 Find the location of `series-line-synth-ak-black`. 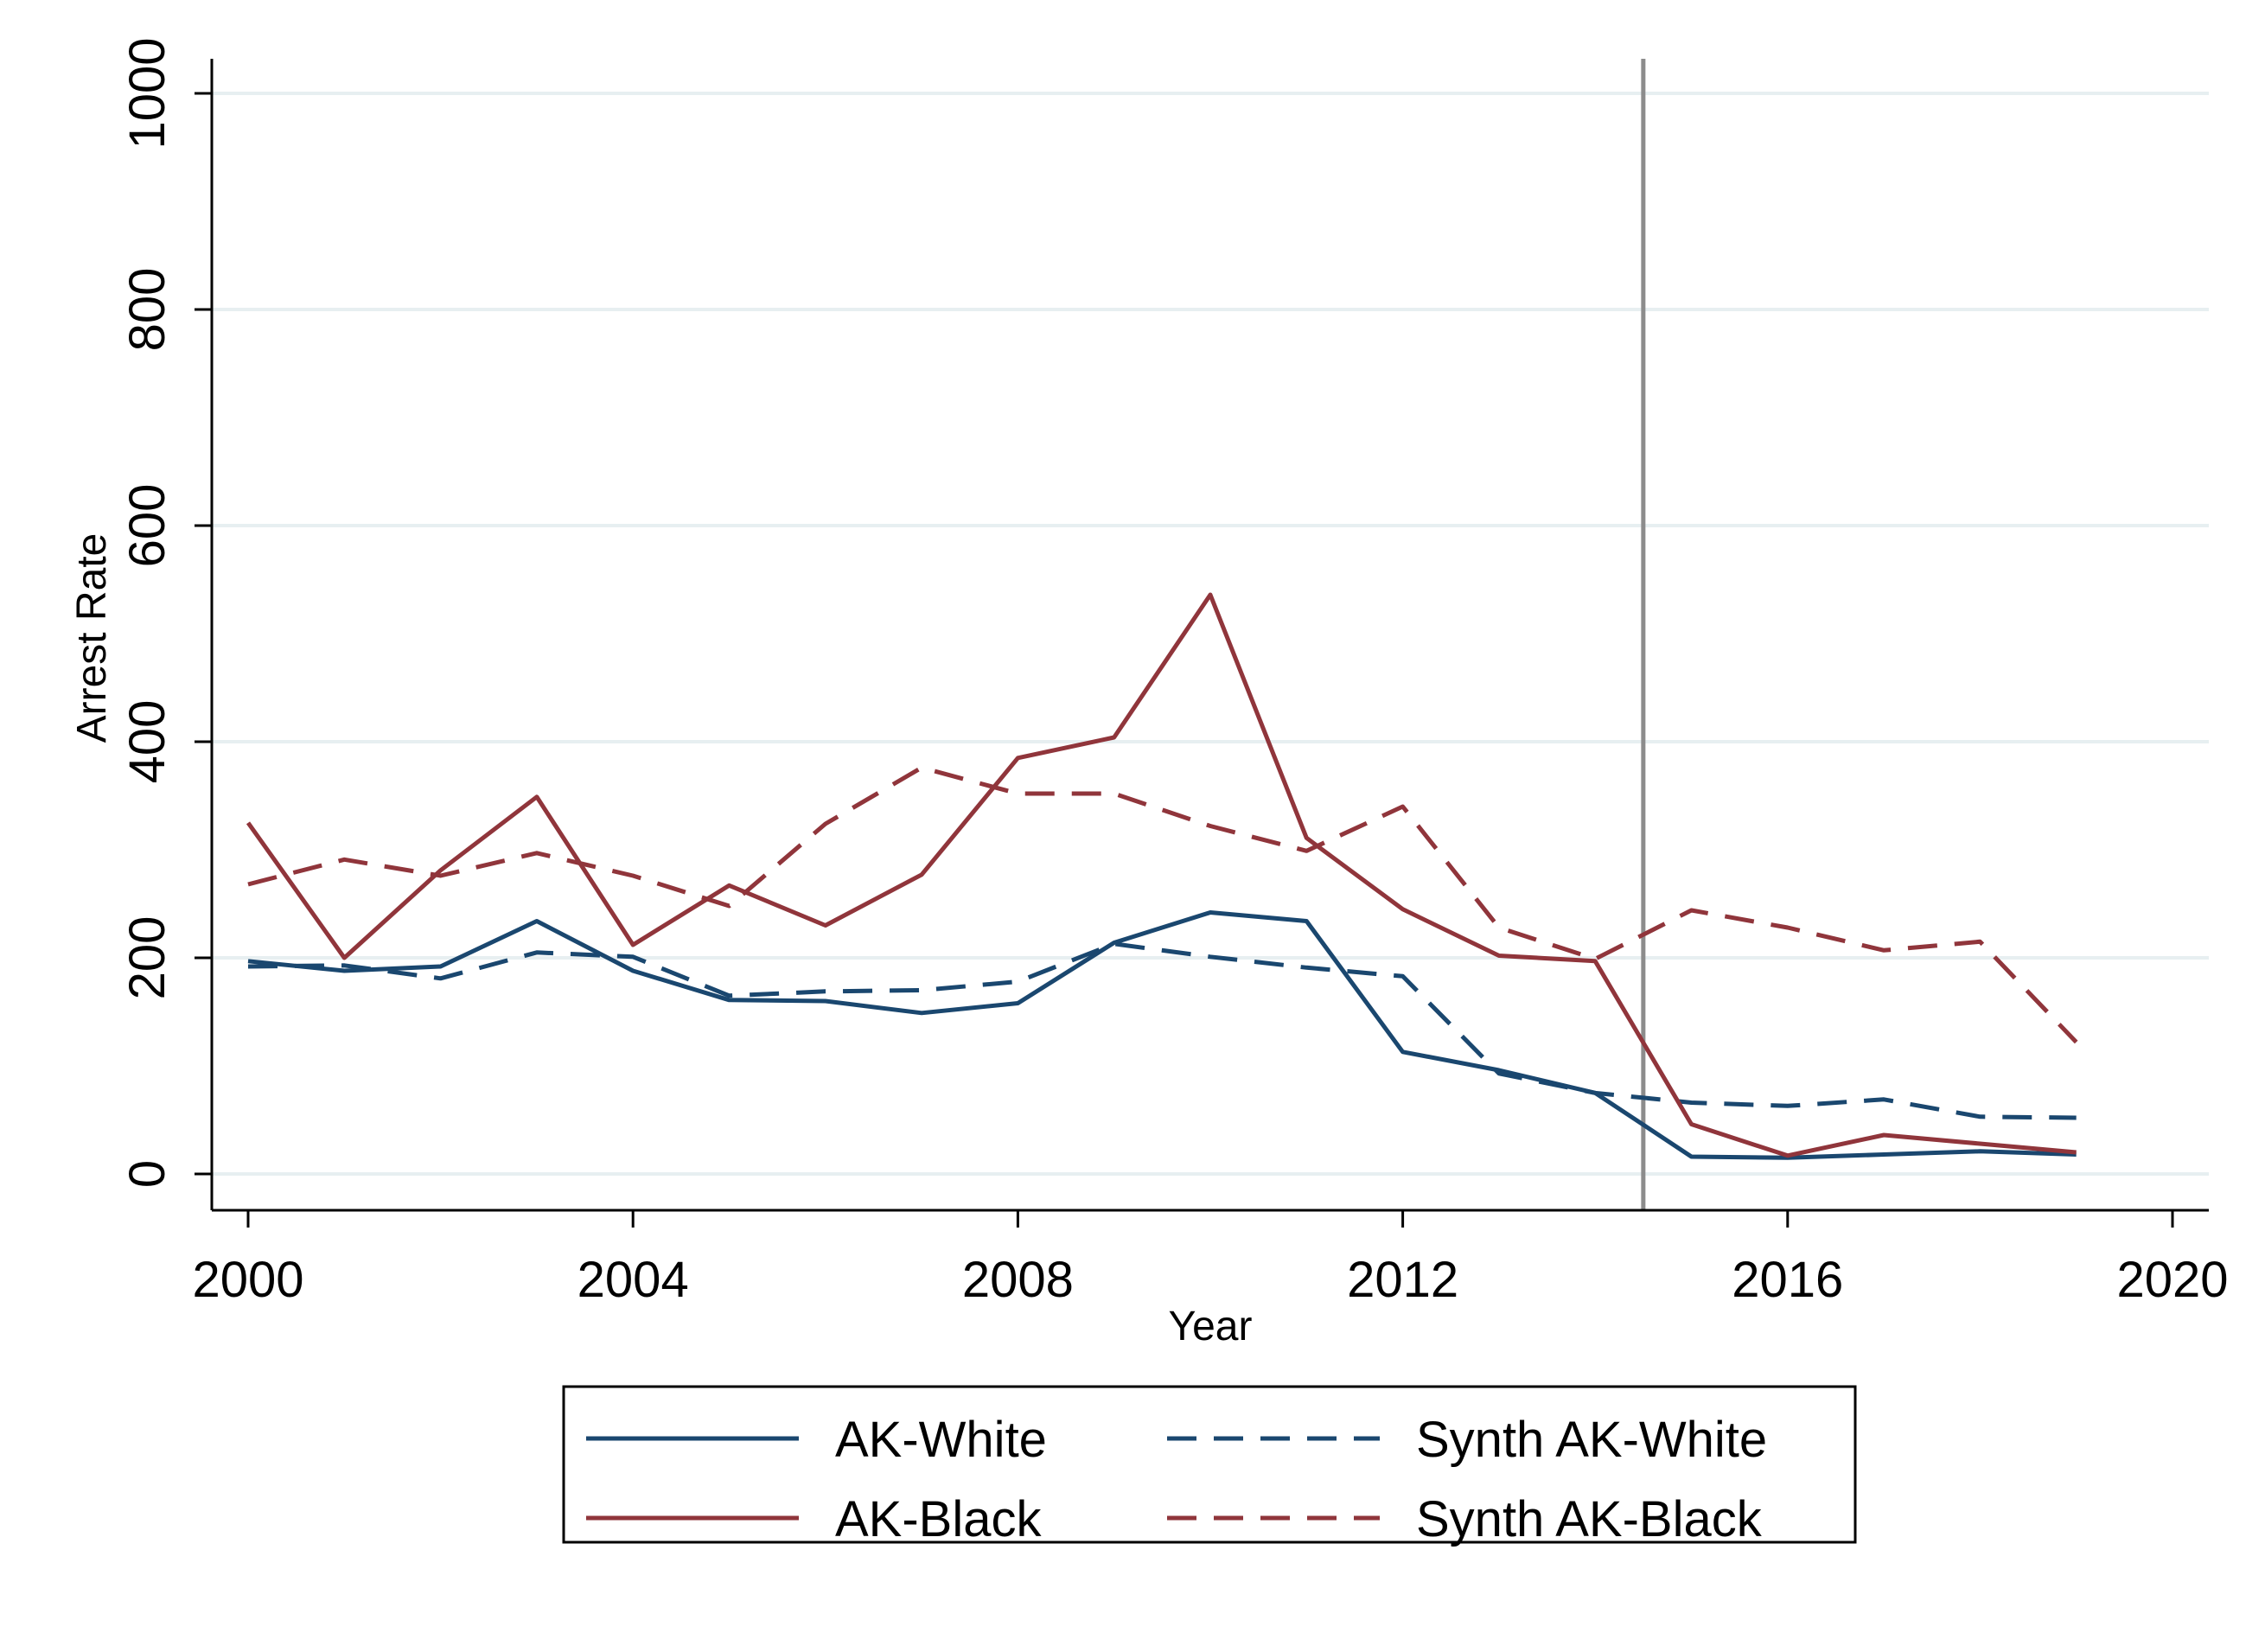

series-line-synth-ak-black is located at coordinates (1162, 904).